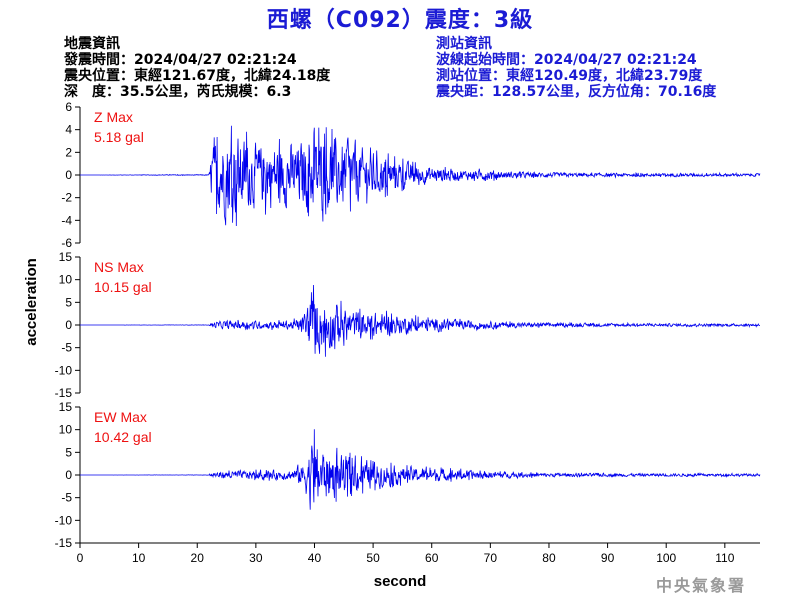  What do you see at coordinates (420, 176) in the screenshot?
I see `waveform-z` at bounding box center [420, 176].